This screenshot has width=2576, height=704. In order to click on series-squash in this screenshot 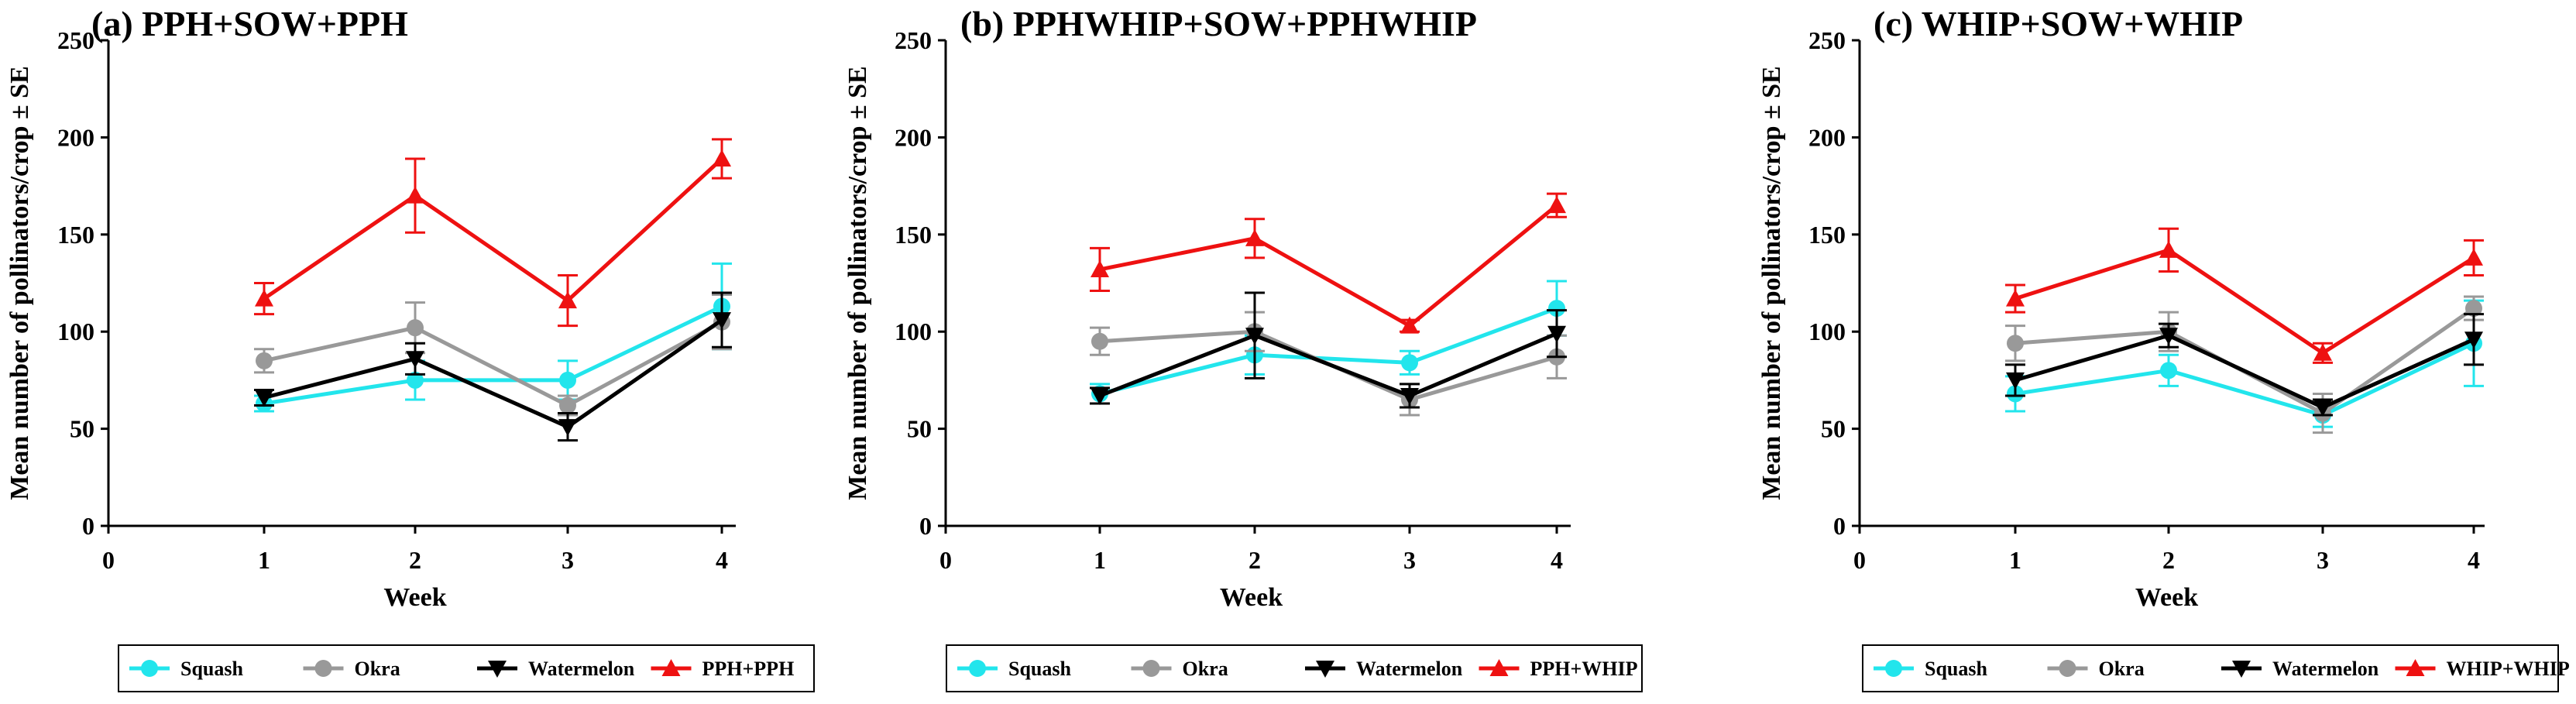, I will do `click(493, 337)`.